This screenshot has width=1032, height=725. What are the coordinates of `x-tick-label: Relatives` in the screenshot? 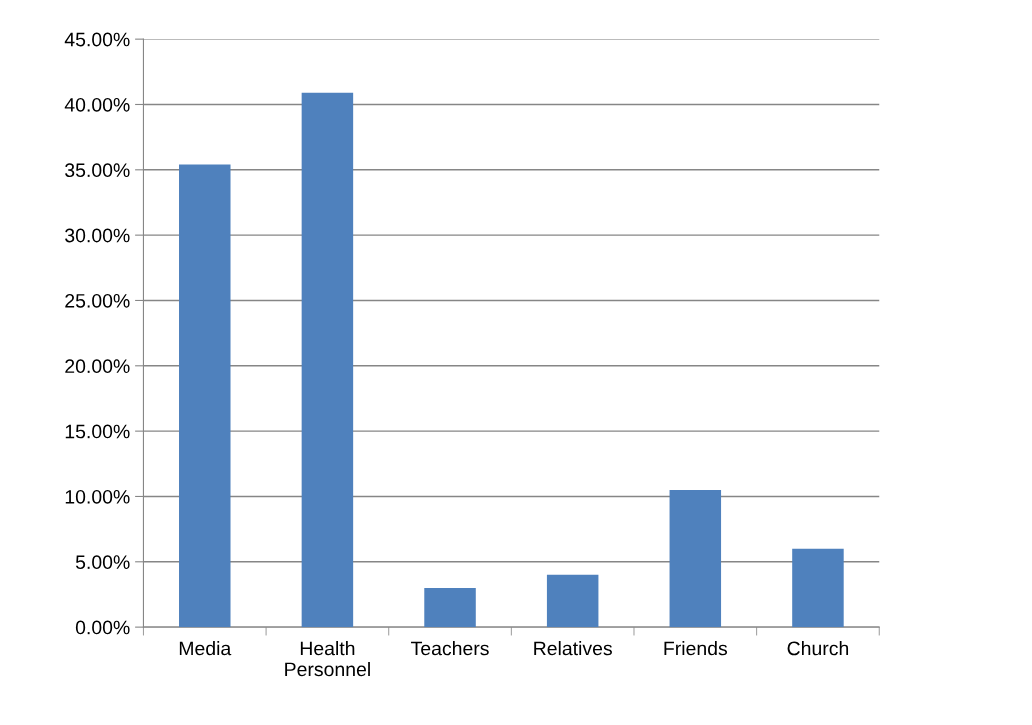 It's located at (573, 648).